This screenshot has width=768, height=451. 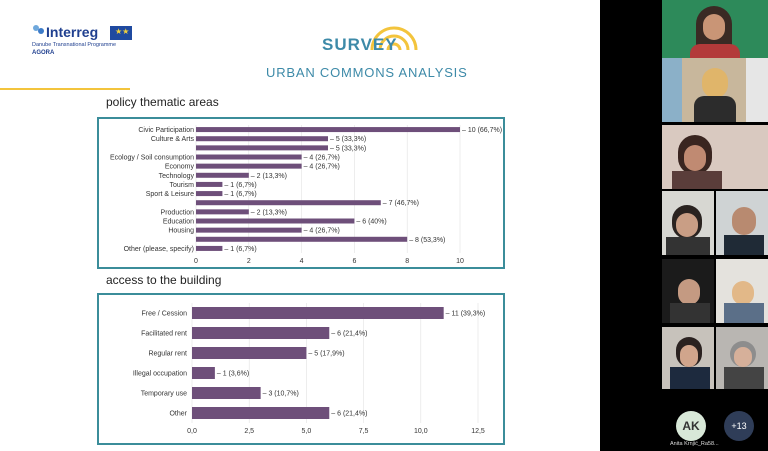 I want to click on logo-brand: Interreg, so click(x=72, y=32).